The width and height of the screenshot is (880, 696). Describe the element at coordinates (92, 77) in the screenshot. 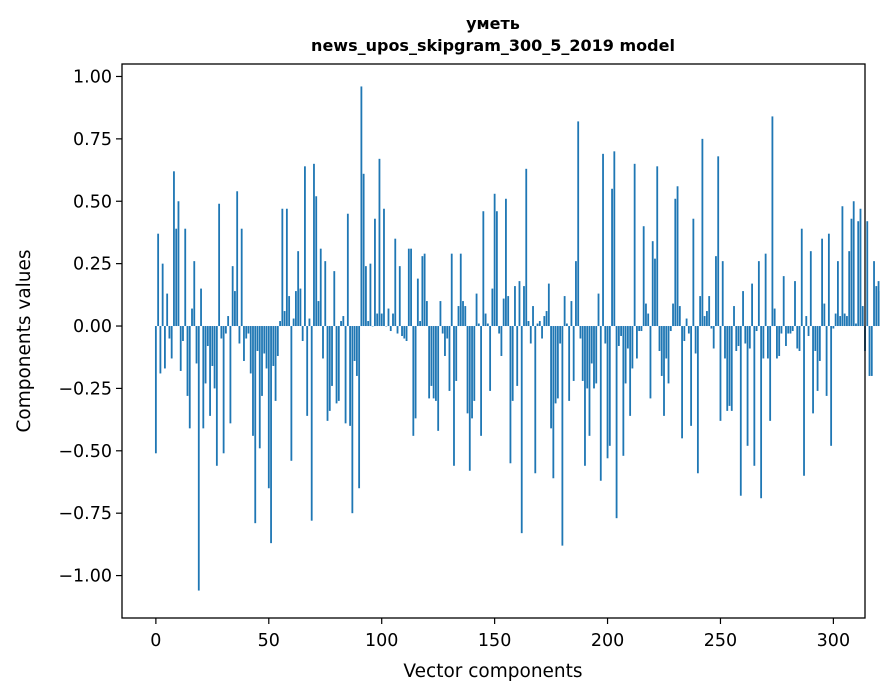

I see `y-tick-label: 1.00` at that location.